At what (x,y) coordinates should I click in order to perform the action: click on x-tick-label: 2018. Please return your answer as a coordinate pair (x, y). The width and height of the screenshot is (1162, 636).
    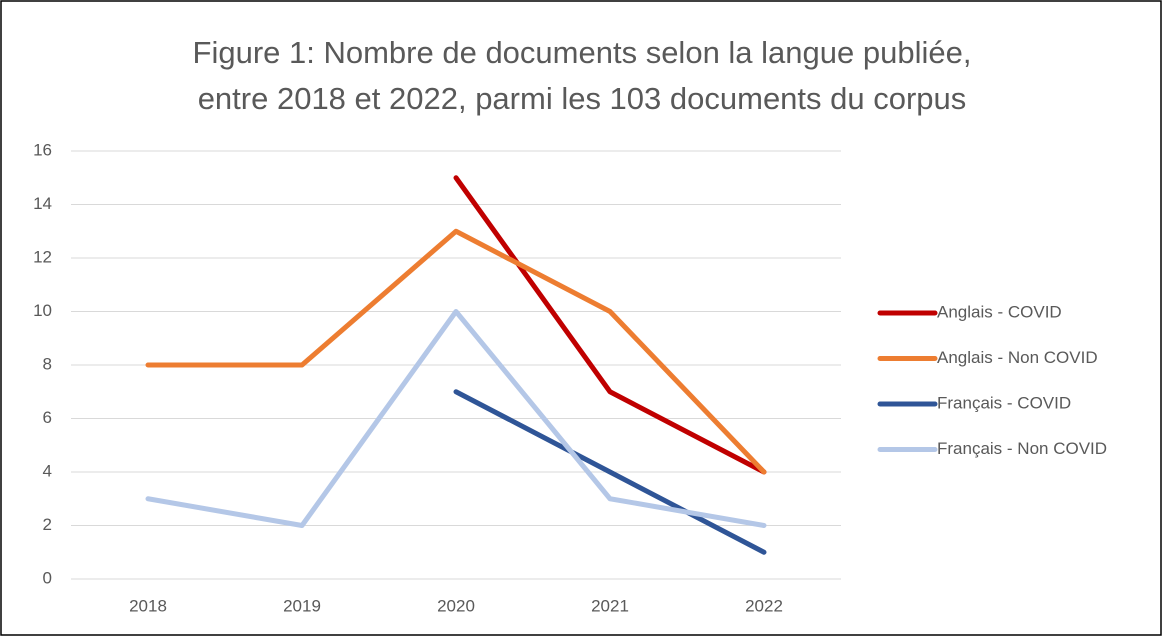
    Looking at the image, I should click on (148, 605).